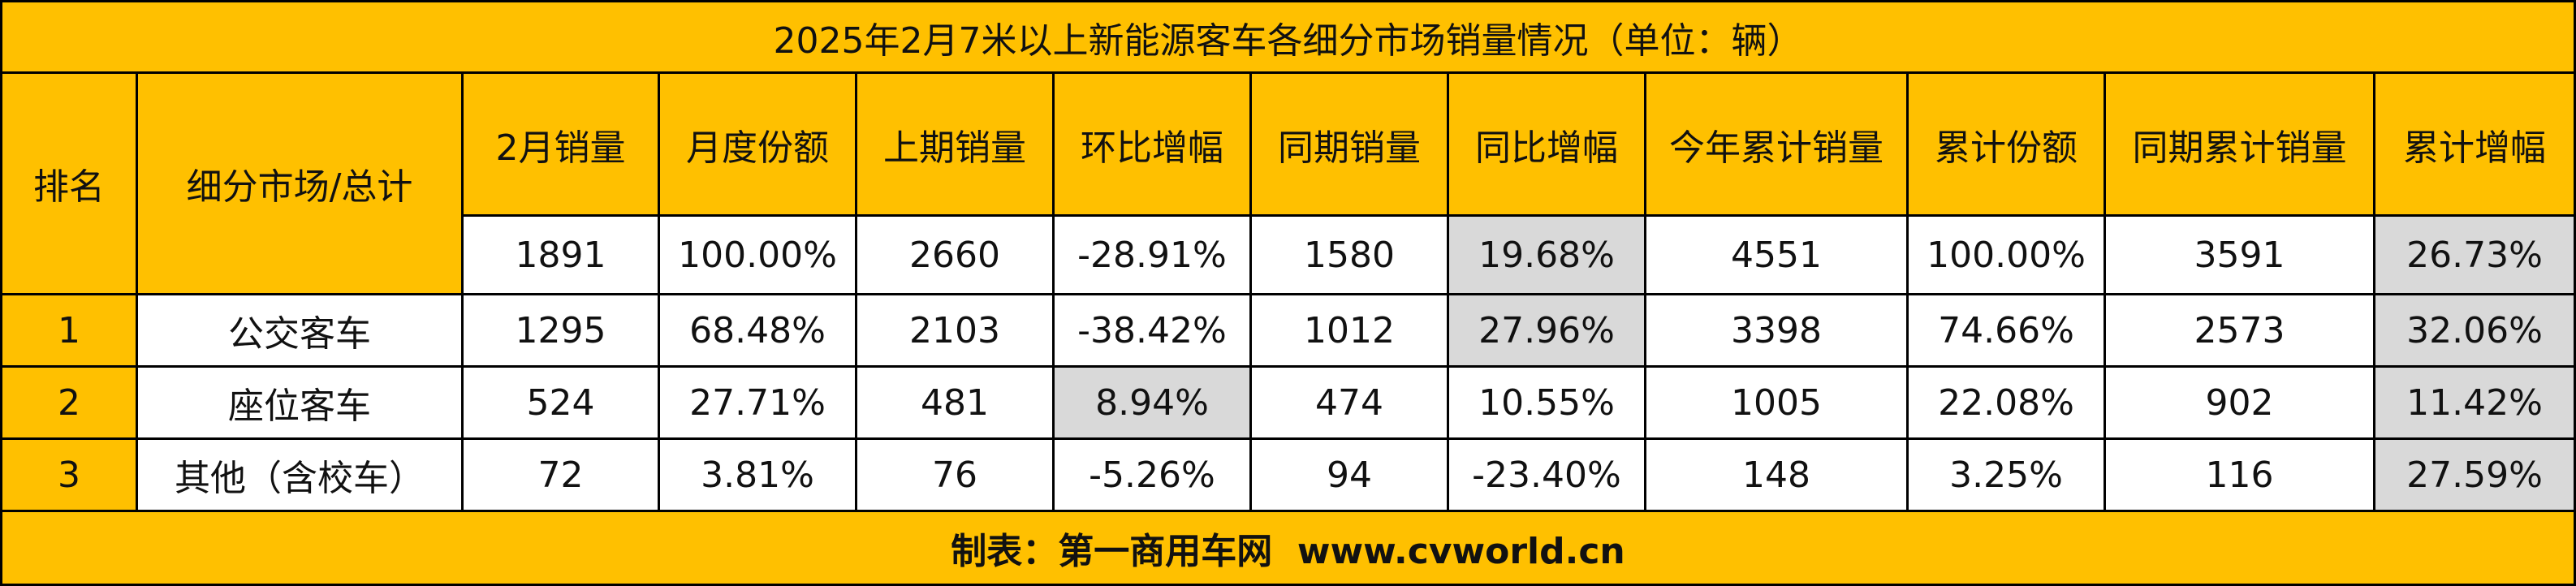 This screenshot has width=2576, height=586. What do you see at coordinates (301, 184) in the screenshot?
I see `header-cell: 细分市场/总计` at bounding box center [301, 184].